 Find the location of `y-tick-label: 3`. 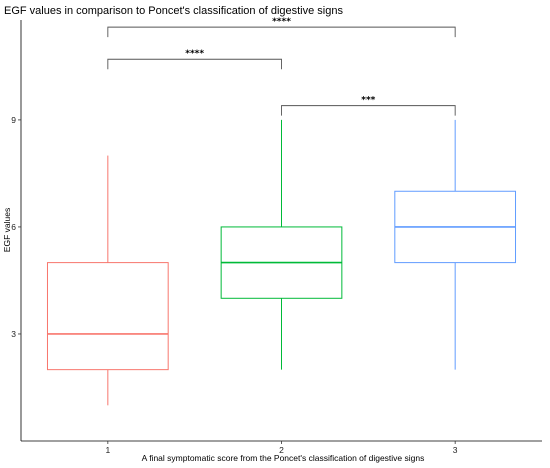

y-tick-label: 3 is located at coordinates (13, 334).